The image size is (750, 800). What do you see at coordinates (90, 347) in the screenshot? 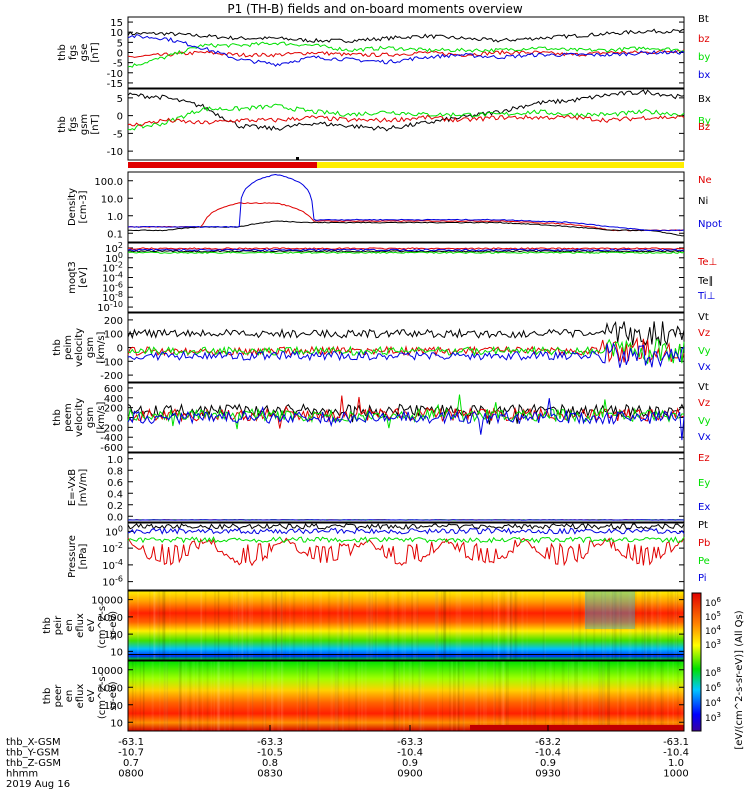
I see `y-axis-label: gsm` at bounding box center [90, 347].